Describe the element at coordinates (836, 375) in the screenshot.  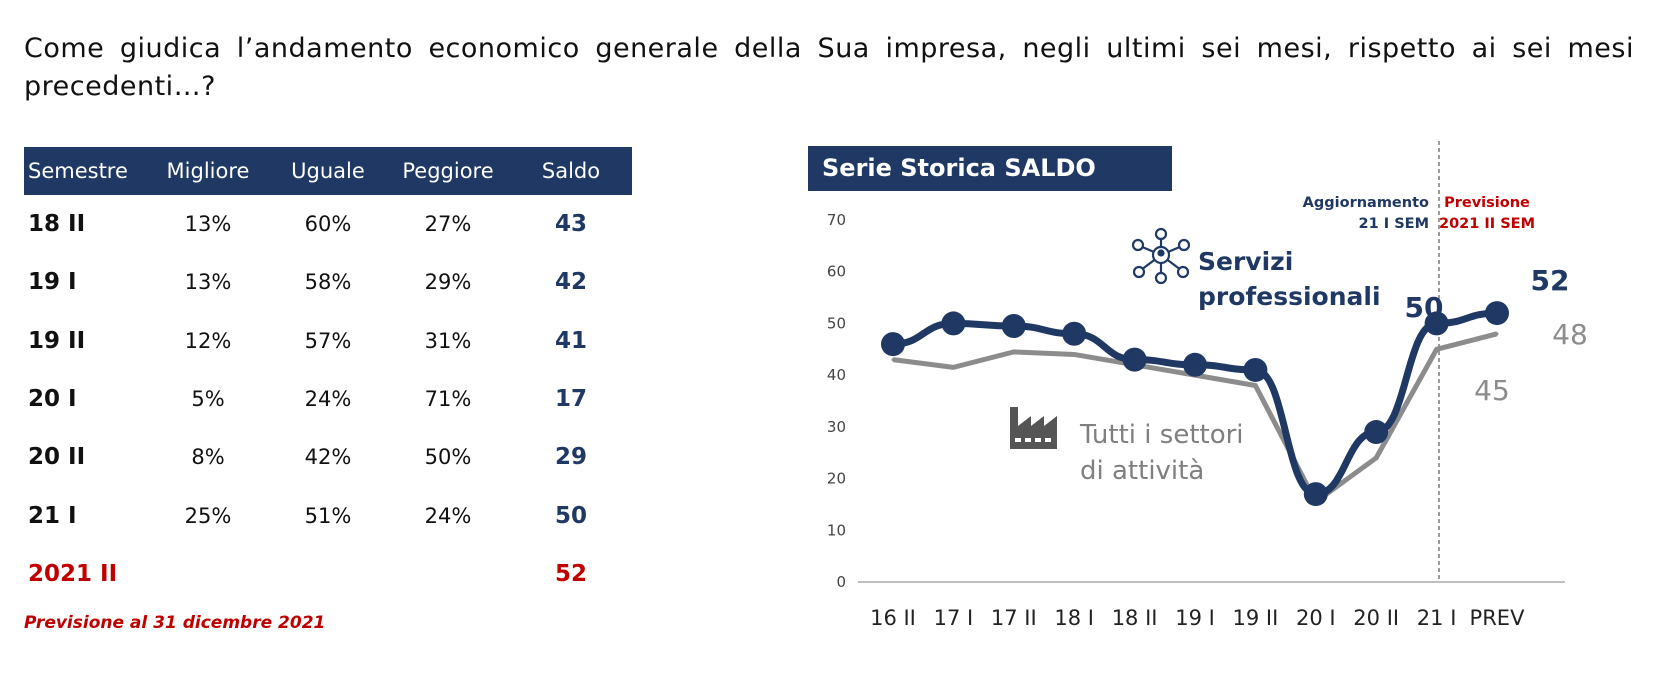
I see `y-tick-label: 40` at that location.